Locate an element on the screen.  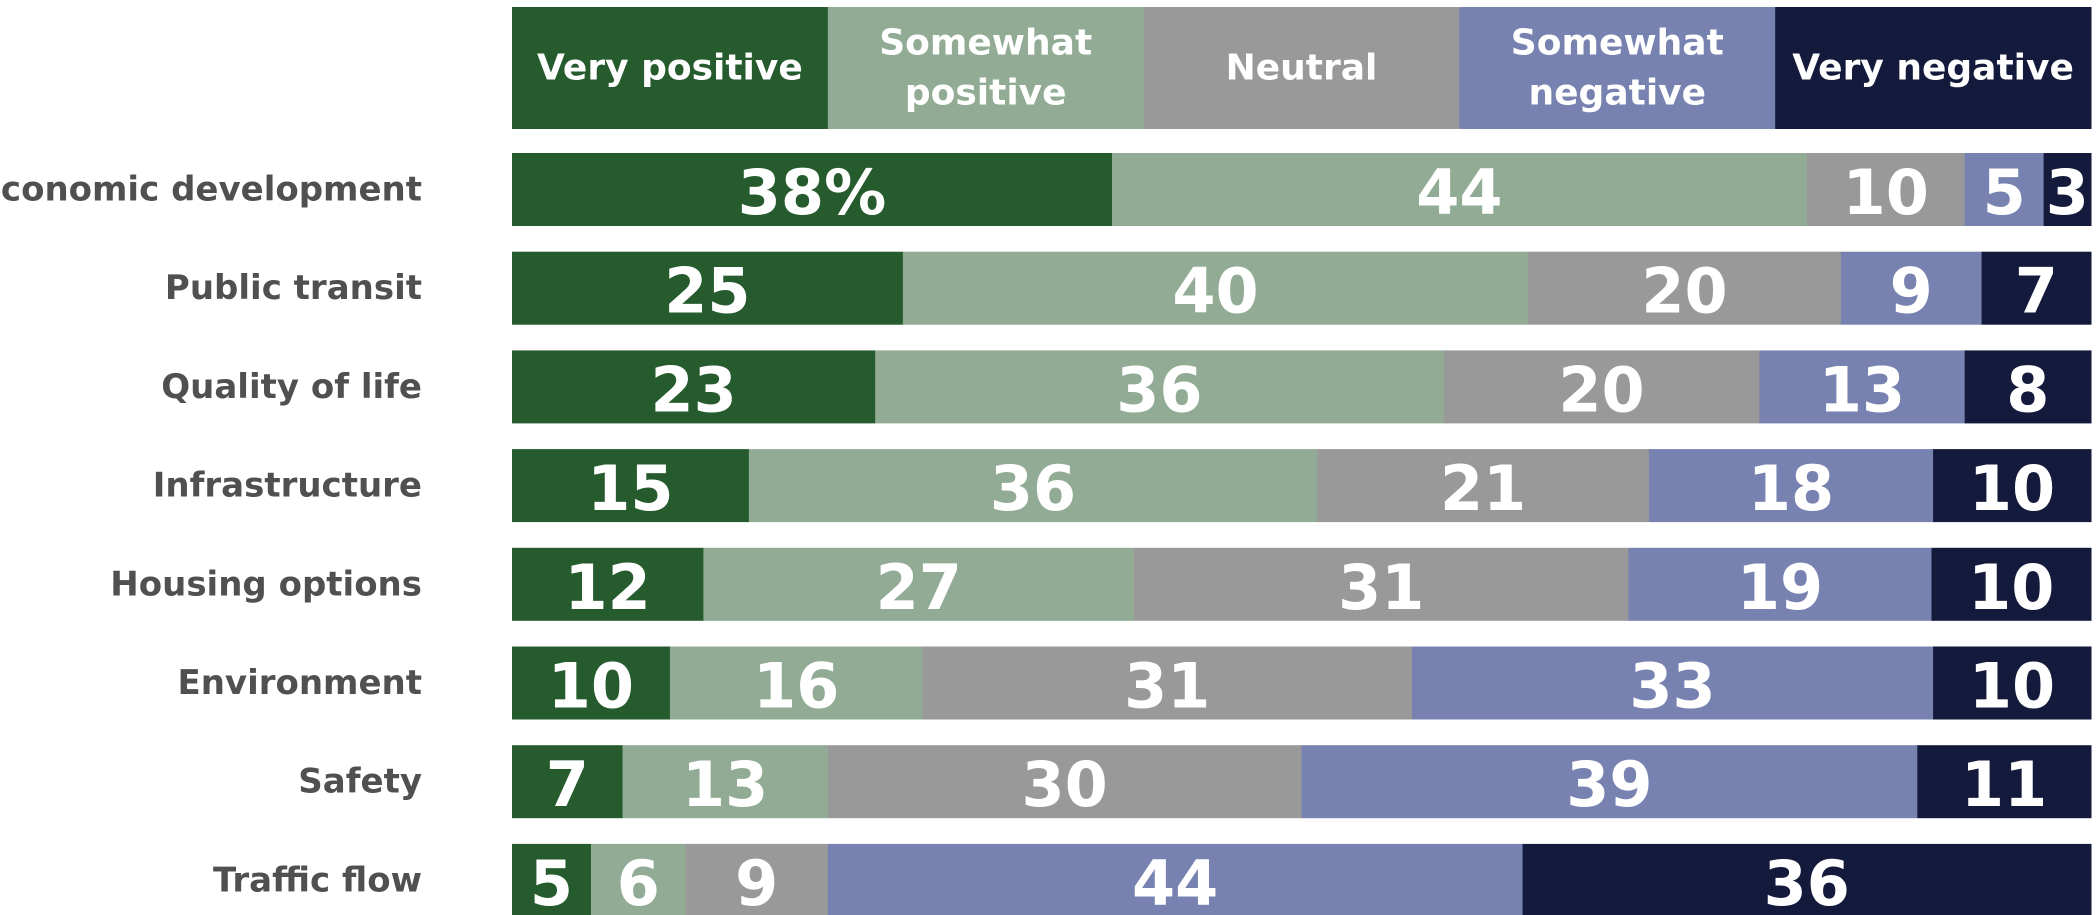
bar-traffic-flow-neutral is located at coordinates (757, 879).